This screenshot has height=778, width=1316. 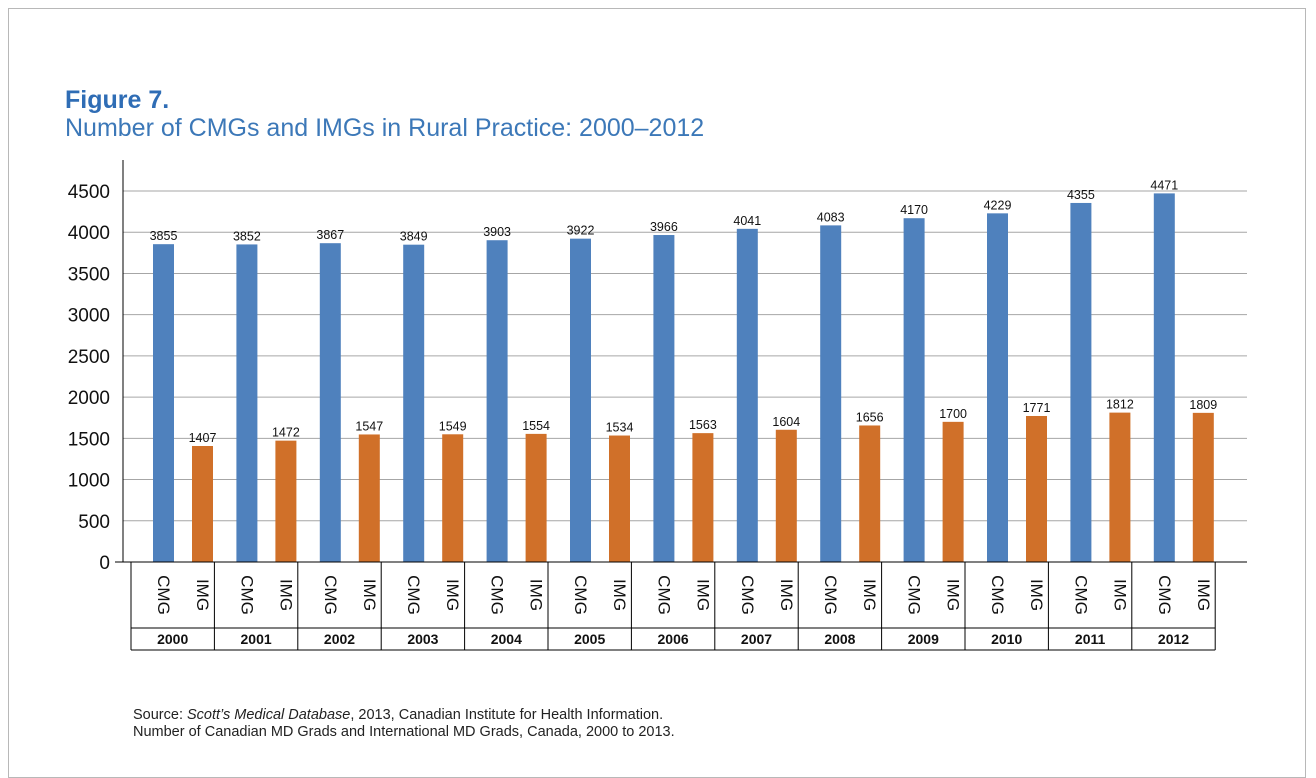 What do you see at coordinates (870, 417) in the screenshot?
I see `data-label: 1656` at bounding box center [870, 417].